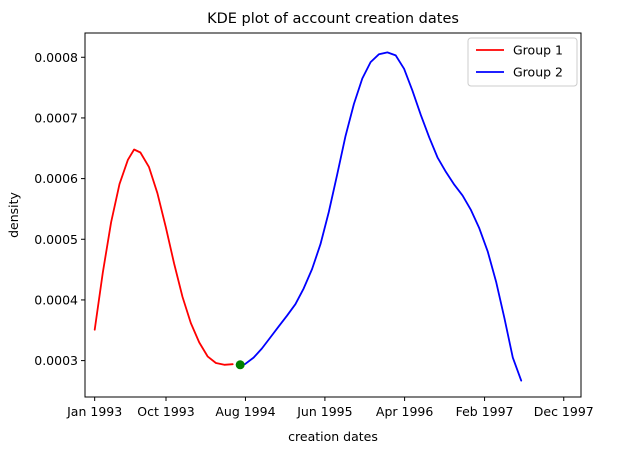 The image size is (631, 456). I want to click on legend-label-group-1: Group 1, so click(538, 50).